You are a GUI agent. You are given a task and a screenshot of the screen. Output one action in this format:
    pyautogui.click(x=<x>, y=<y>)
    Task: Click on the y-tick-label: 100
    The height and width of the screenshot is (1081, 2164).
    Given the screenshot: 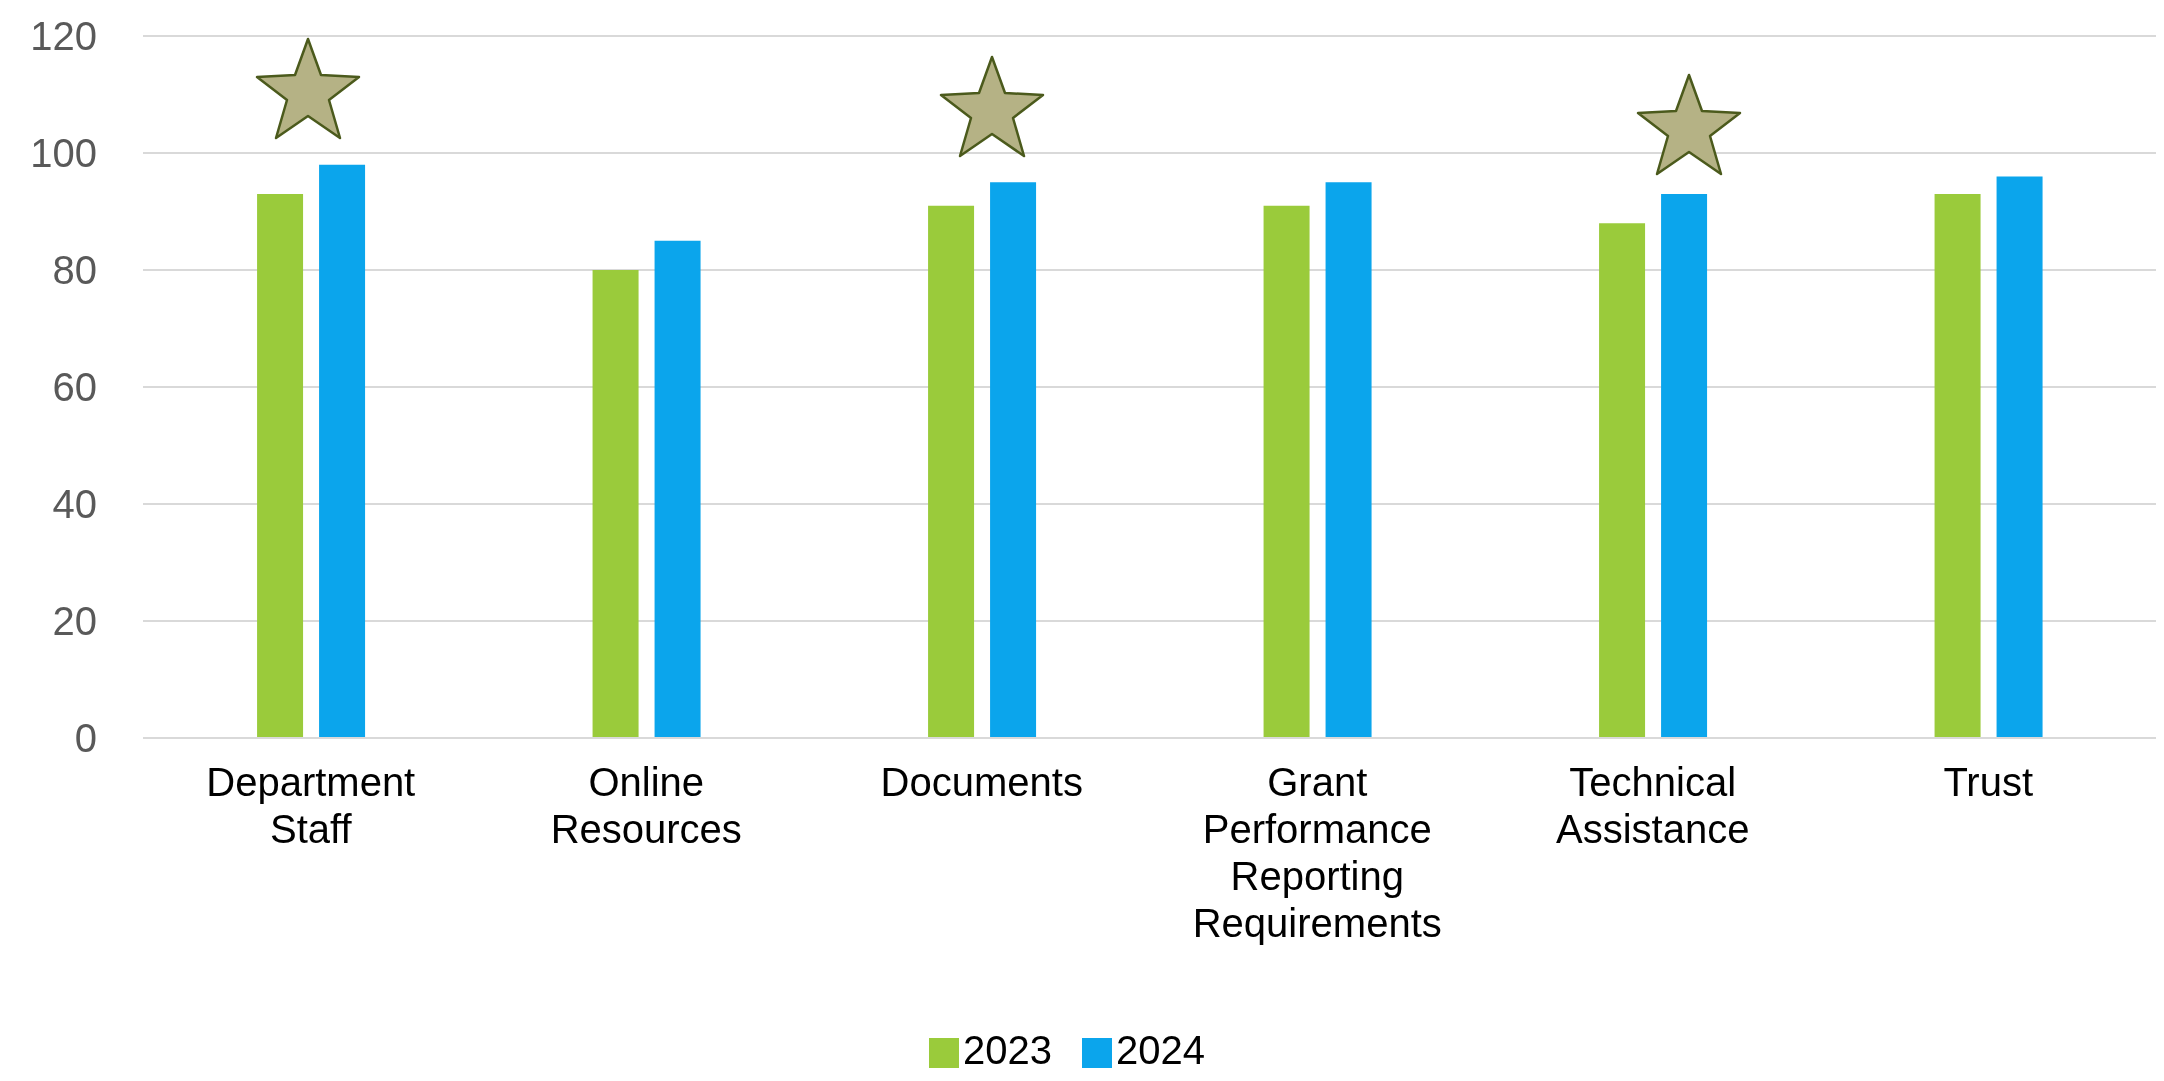 What is the action you would take?
    pyautogui.click(x=63, y=153)
    